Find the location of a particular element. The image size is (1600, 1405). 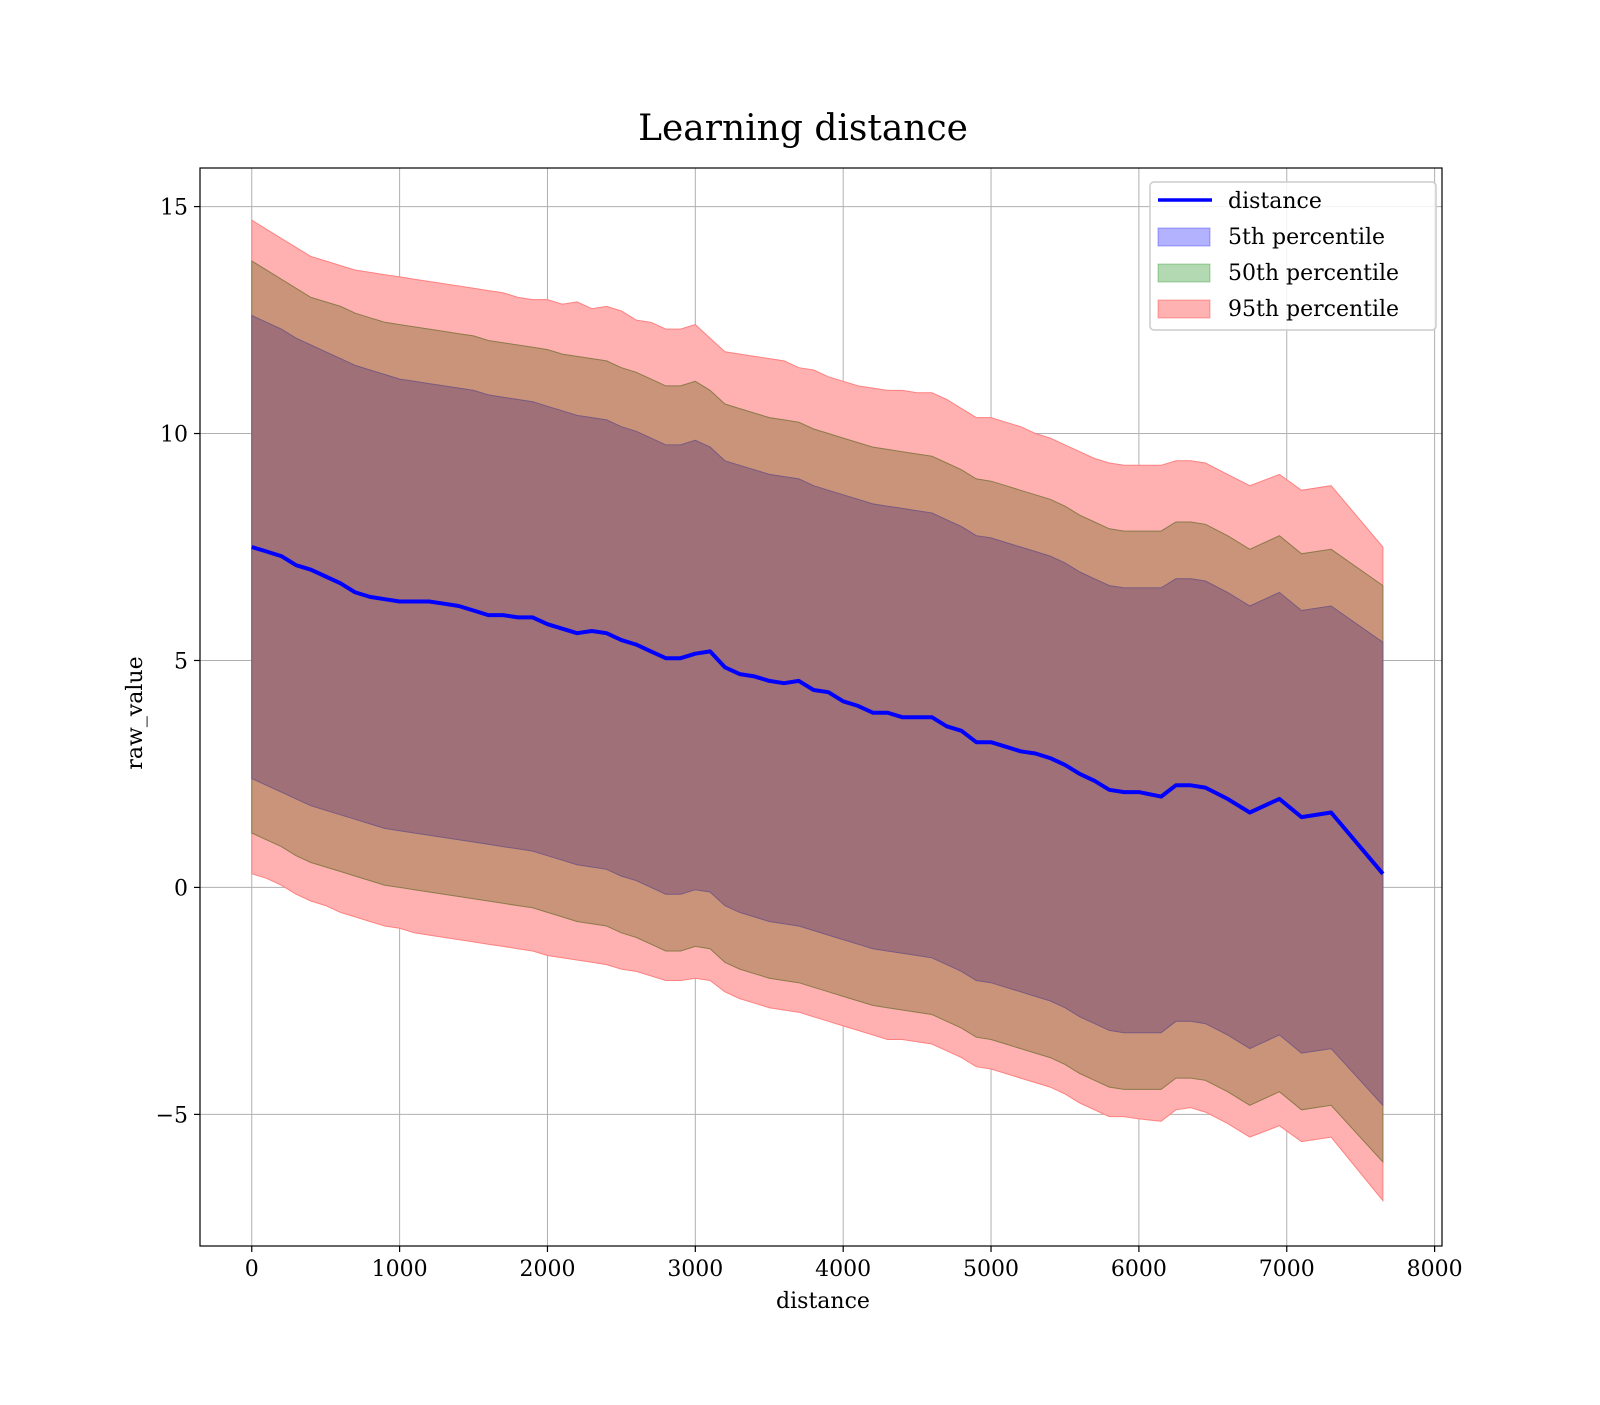

legend-swatch-95th is located at coordinates (1184, 309).